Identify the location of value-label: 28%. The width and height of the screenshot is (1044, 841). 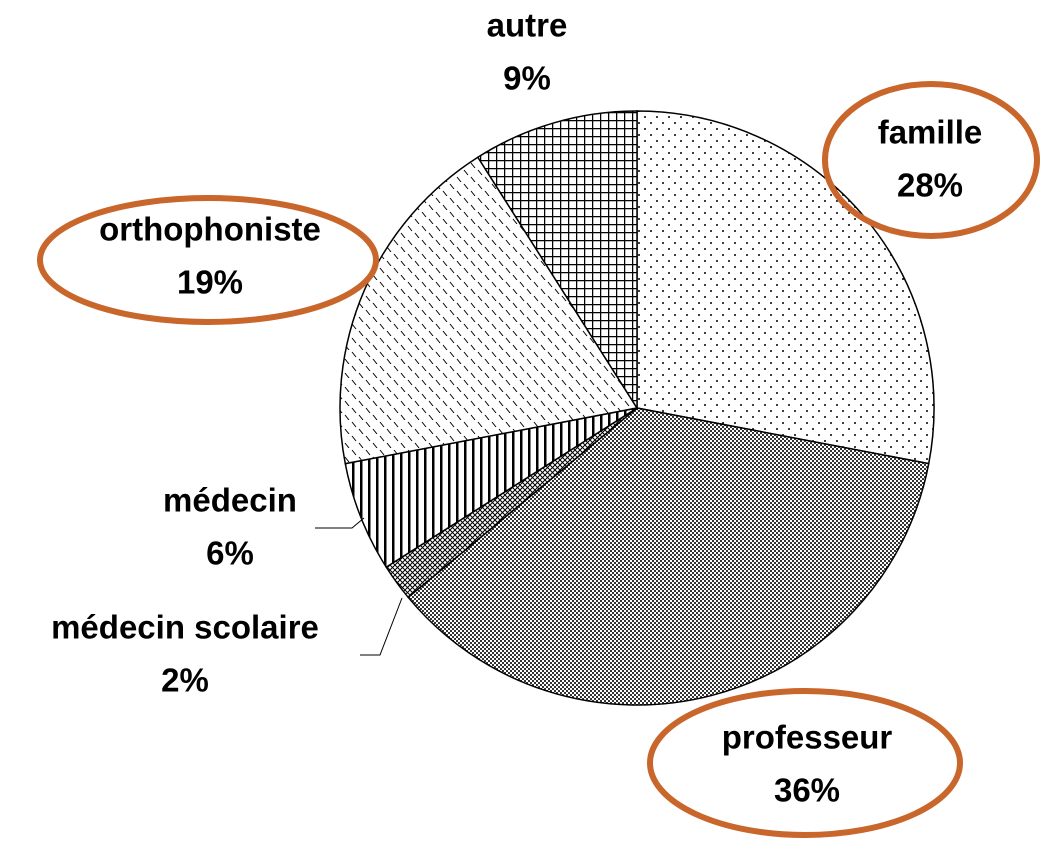
(930, 185).